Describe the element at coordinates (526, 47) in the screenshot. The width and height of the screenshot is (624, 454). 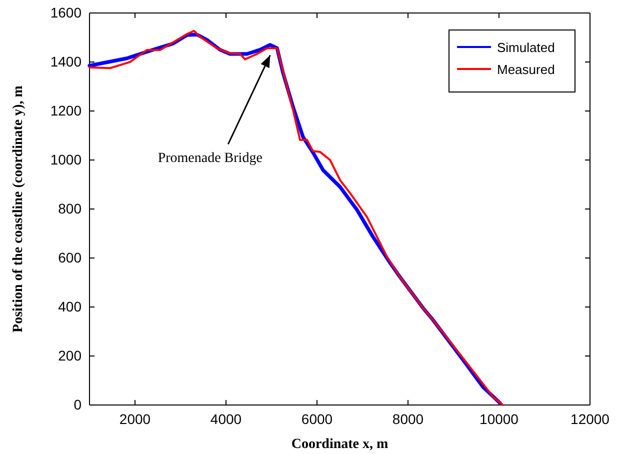
I see `legend-label: Simulated` at that location.